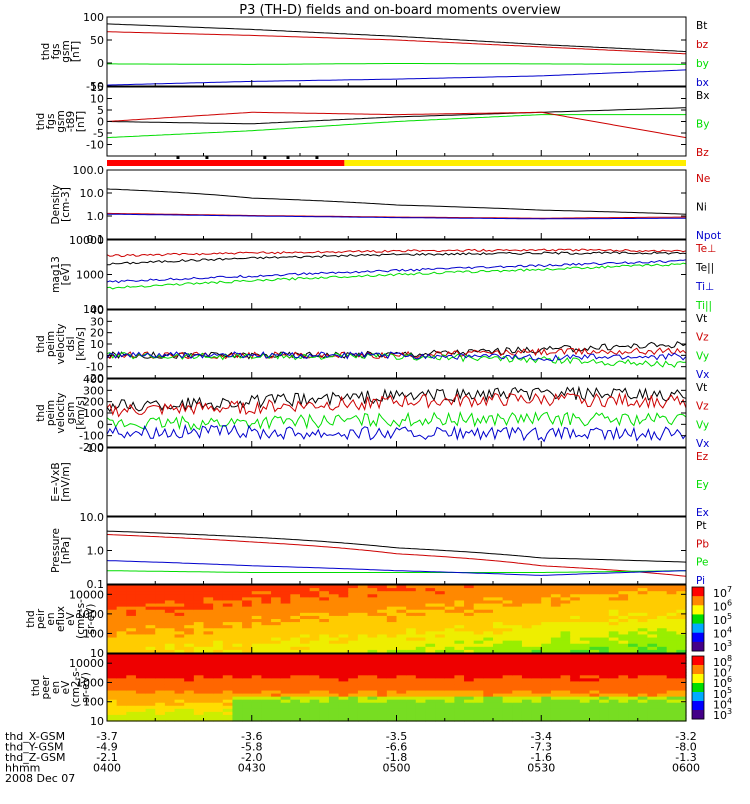 This screenshot has width=750, height=804. Describe the element at coordinates (698, 670) in the screenshot. I see `colorbar-segment` at that location.